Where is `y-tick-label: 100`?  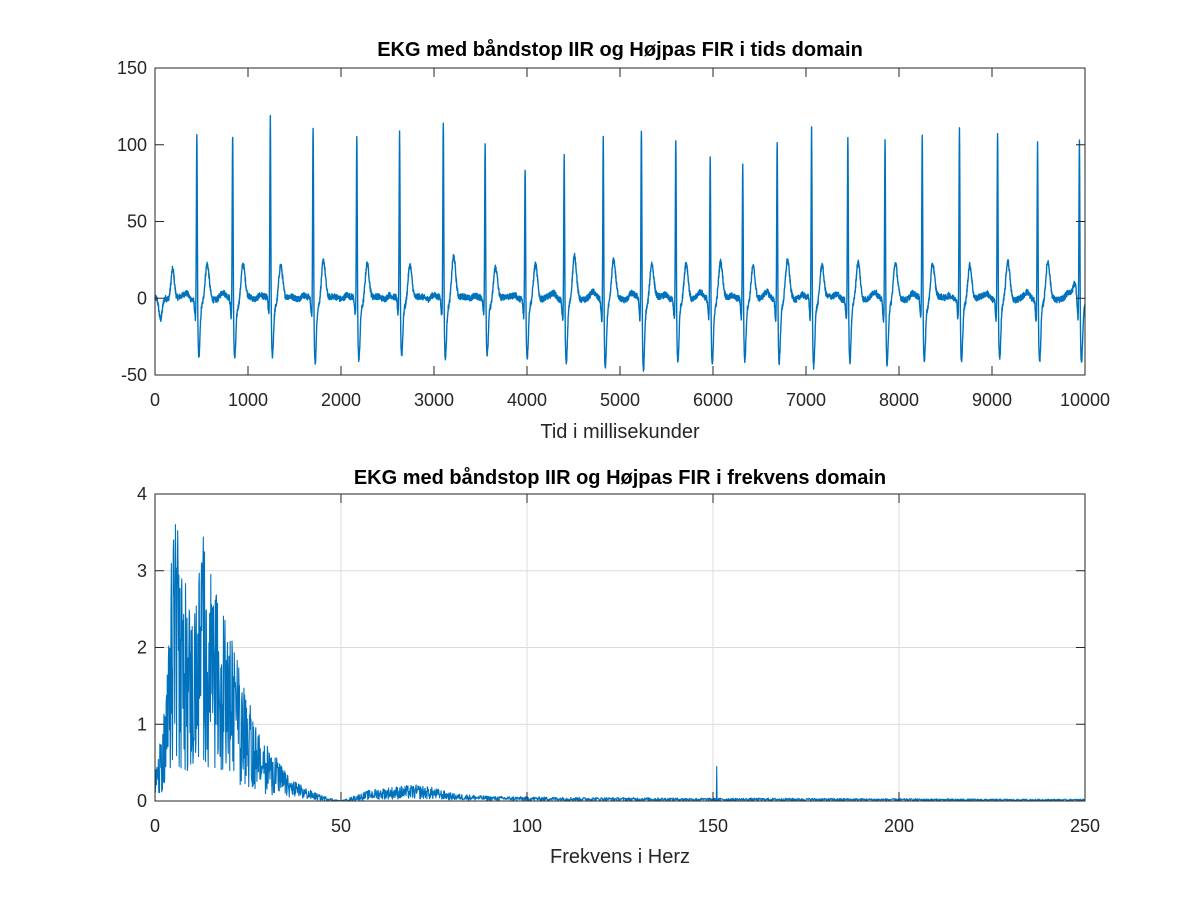
y-tick-label: 100 is located at coordinates (132, 145).